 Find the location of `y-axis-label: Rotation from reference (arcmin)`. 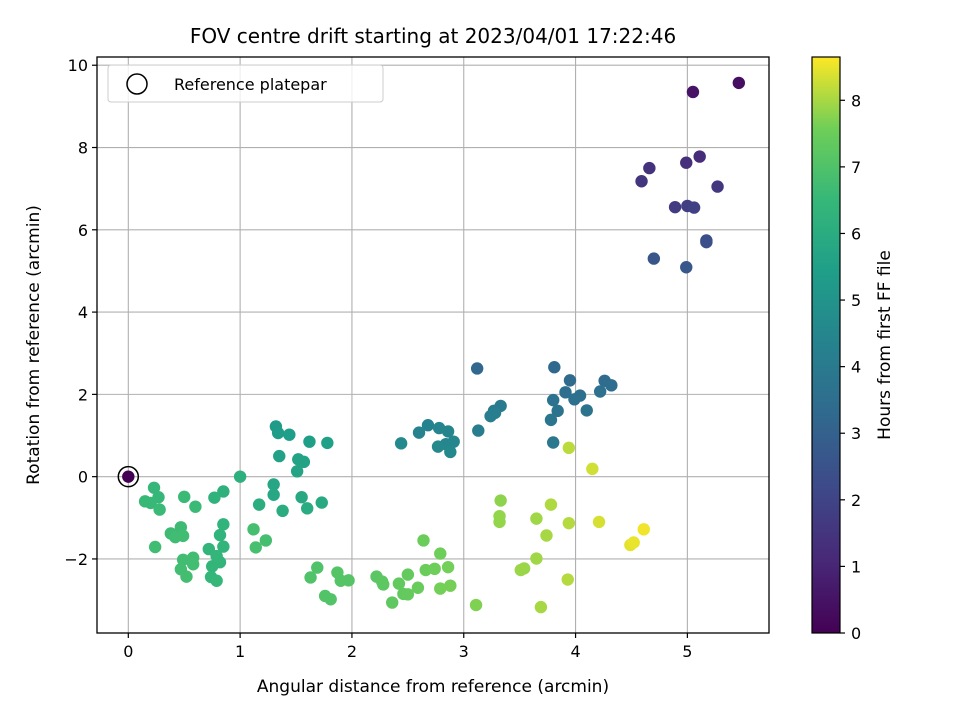

y-axis-label: Rotation from reference (arcmin) is located at coordinates (34, 345).